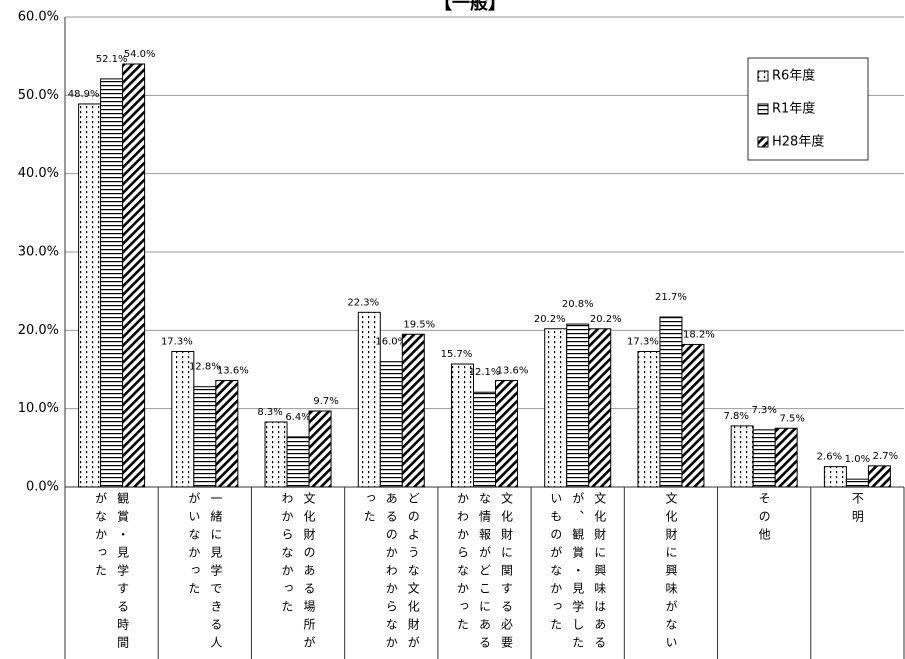 This screenshot has width=905, height=659. Describe the element at coordinates (42, 487) in the screenshot. I see `y-tick-label: 0.0%` at that location.